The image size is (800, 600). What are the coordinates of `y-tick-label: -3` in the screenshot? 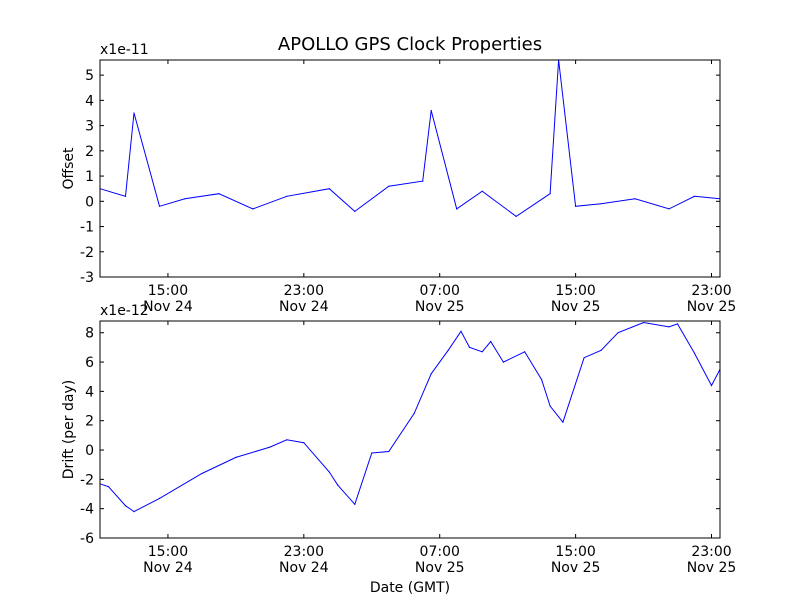 It's located at (87, 278).